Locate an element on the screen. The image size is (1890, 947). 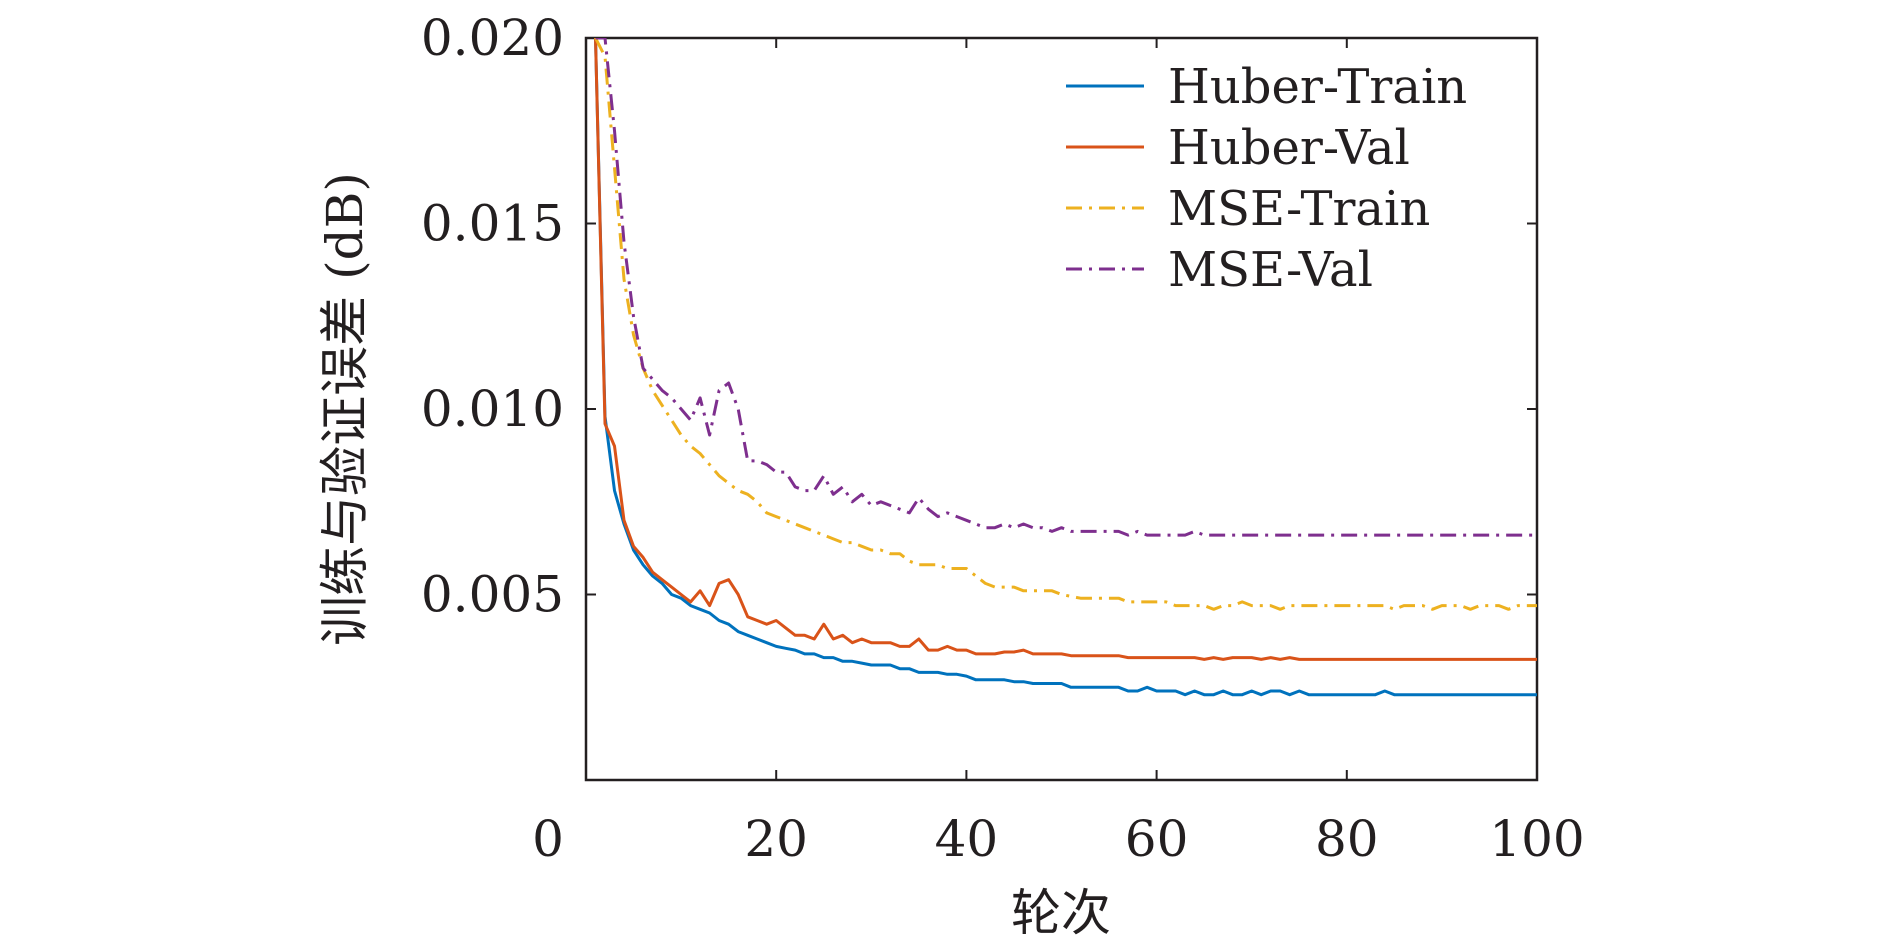
y-tick-label: 0.020 is located at coordinates (492, 38).